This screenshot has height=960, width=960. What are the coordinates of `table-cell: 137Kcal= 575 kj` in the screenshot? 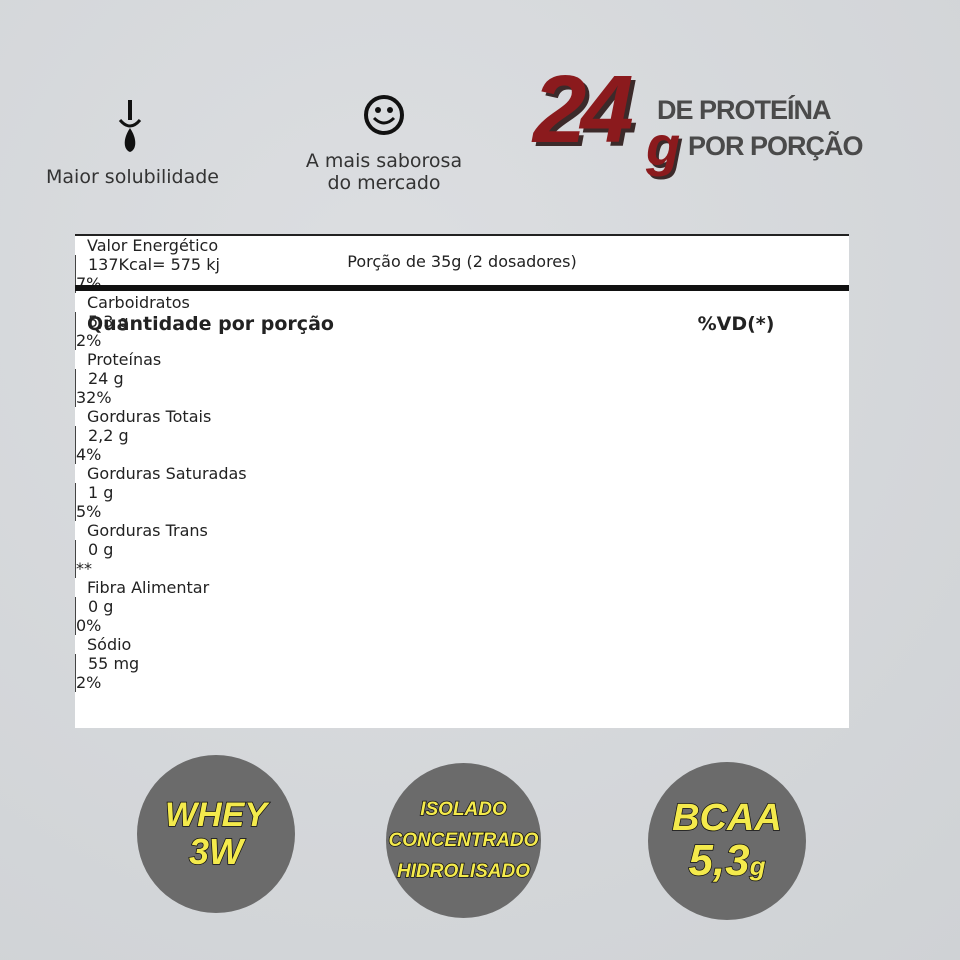 It's located at (209, 264).